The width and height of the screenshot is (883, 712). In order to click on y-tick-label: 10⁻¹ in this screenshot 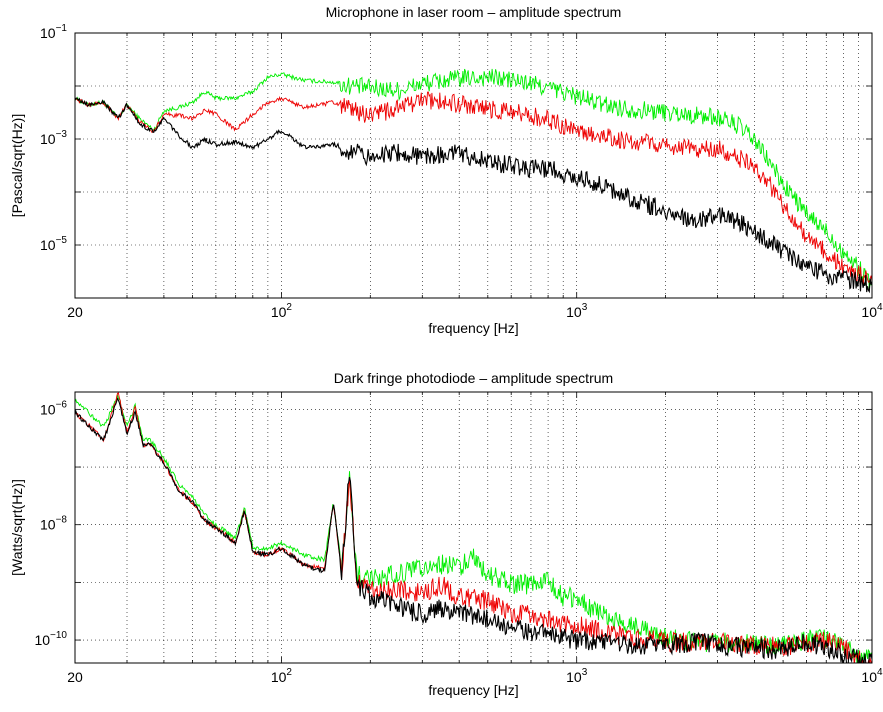, I will do `click(53, 32)`.